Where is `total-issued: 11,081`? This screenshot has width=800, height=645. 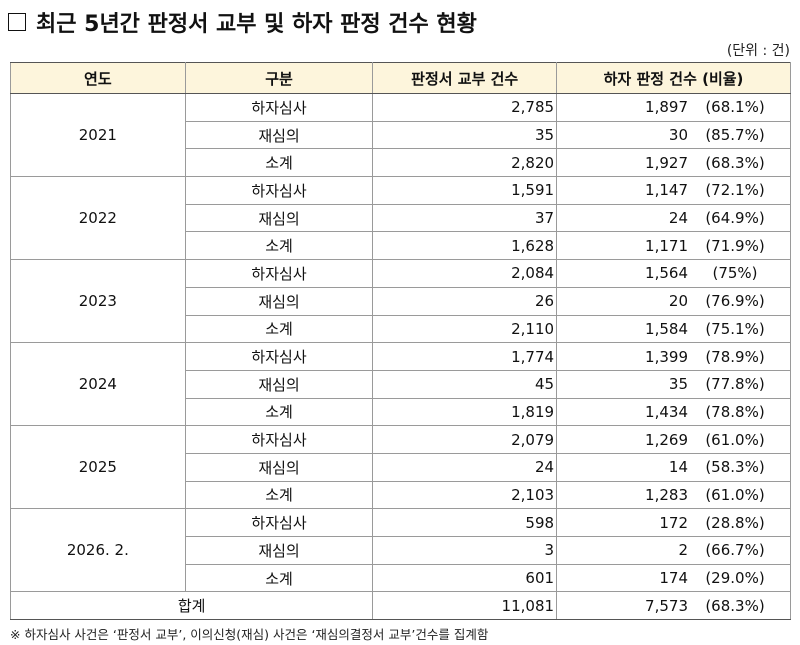
total-issued: 11,081 is located at coordinates (465, 606).